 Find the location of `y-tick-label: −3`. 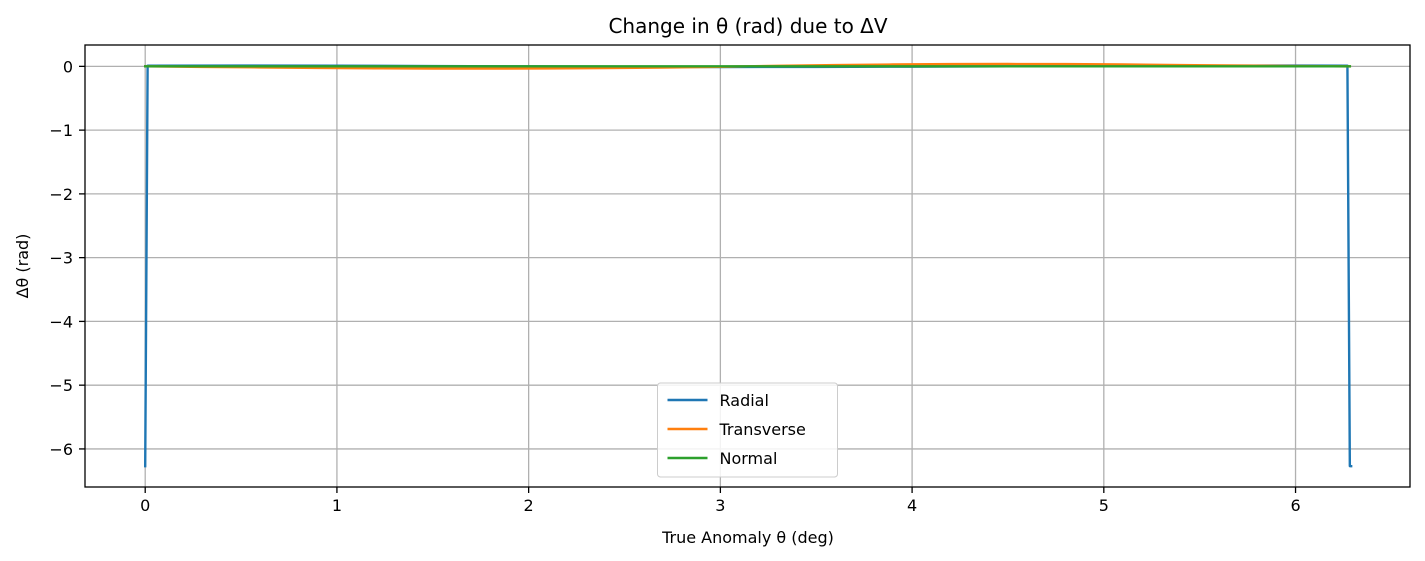

y-tick-label: −3 is located at coordinates (61, 258).